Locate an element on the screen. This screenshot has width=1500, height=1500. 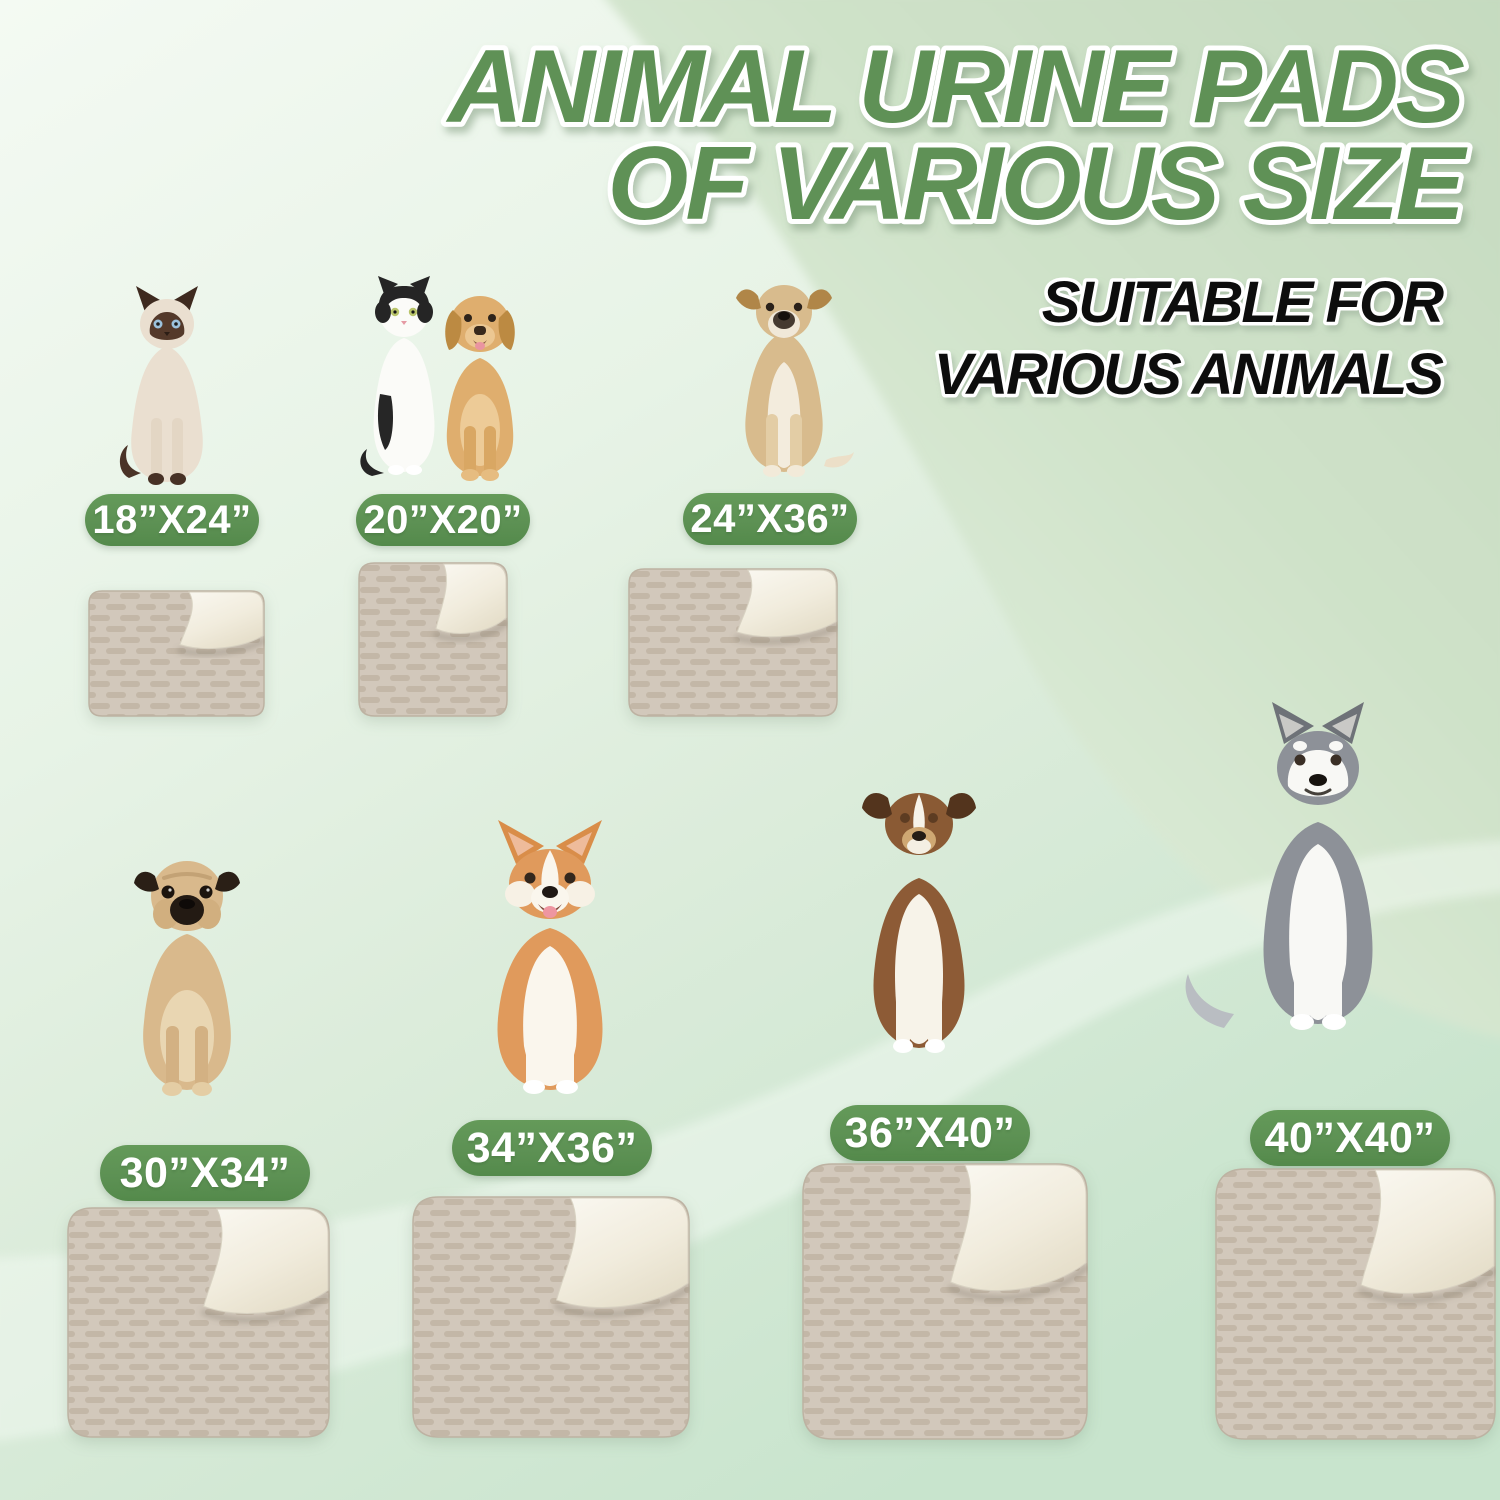
tuxedo-cat-and-labrador-puppy-photo is located at coordinates (437, 378).